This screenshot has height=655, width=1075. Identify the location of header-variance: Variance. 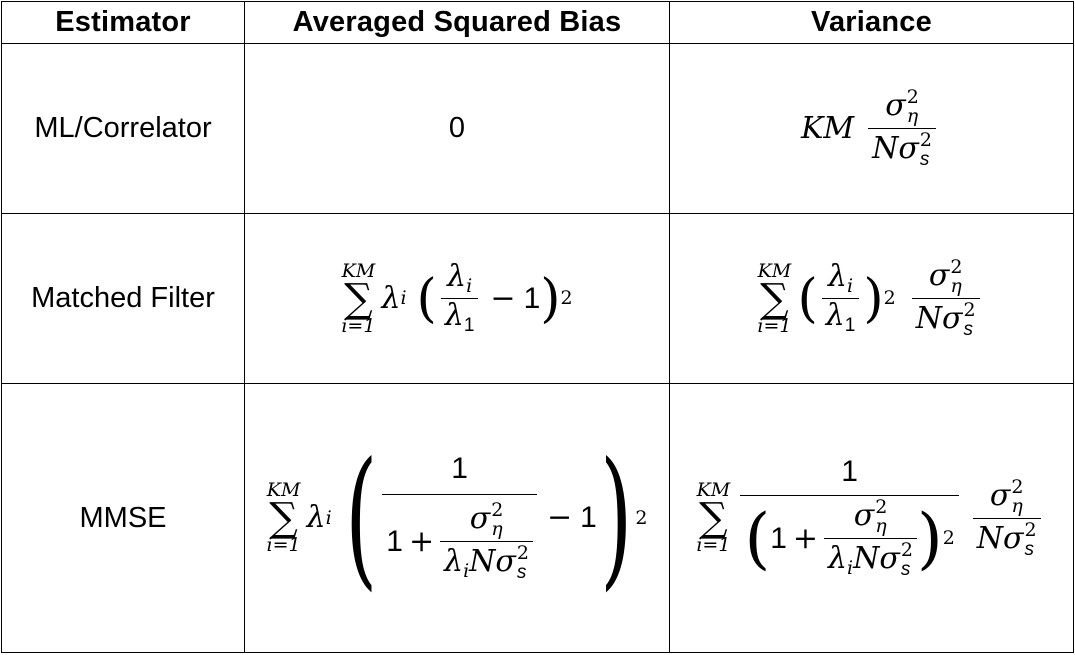
(871, 22).